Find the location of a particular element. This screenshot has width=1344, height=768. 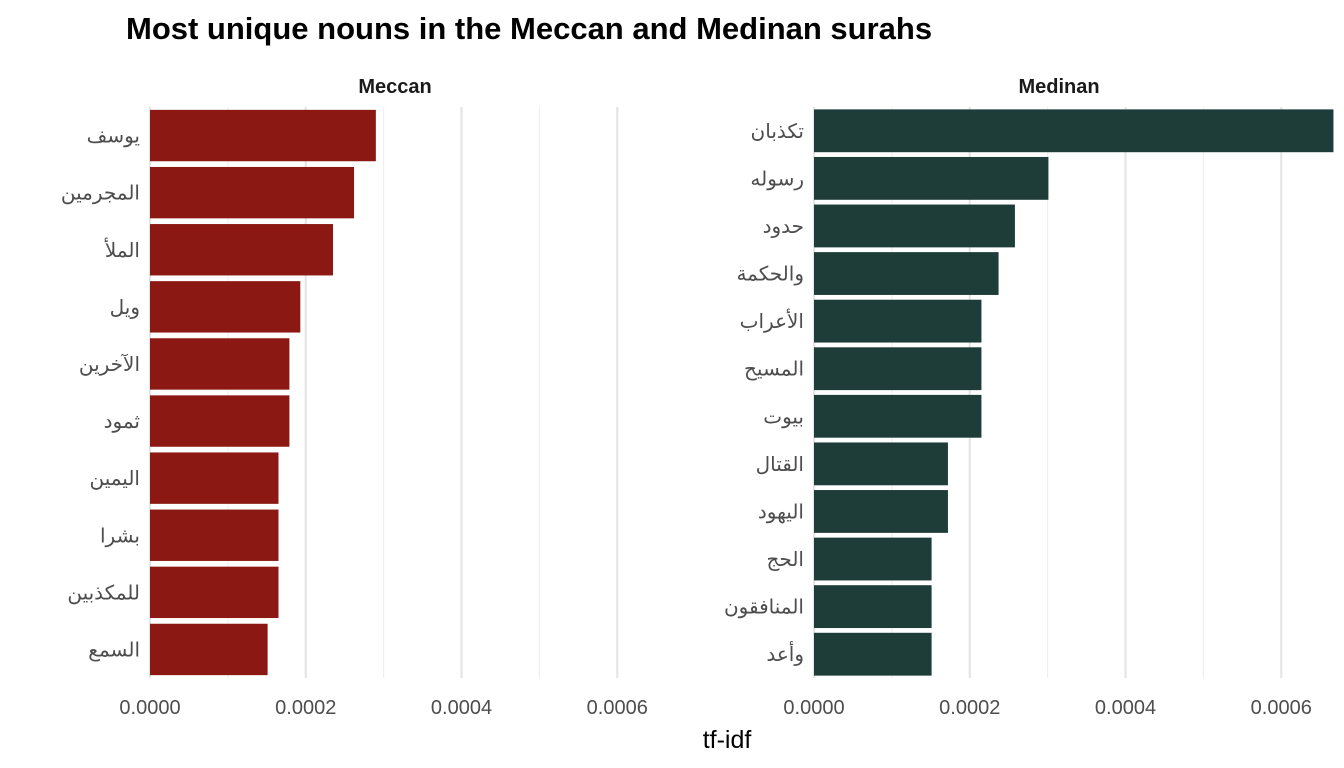

y-tick-label: المسيح is located at coordinates (774, 369).